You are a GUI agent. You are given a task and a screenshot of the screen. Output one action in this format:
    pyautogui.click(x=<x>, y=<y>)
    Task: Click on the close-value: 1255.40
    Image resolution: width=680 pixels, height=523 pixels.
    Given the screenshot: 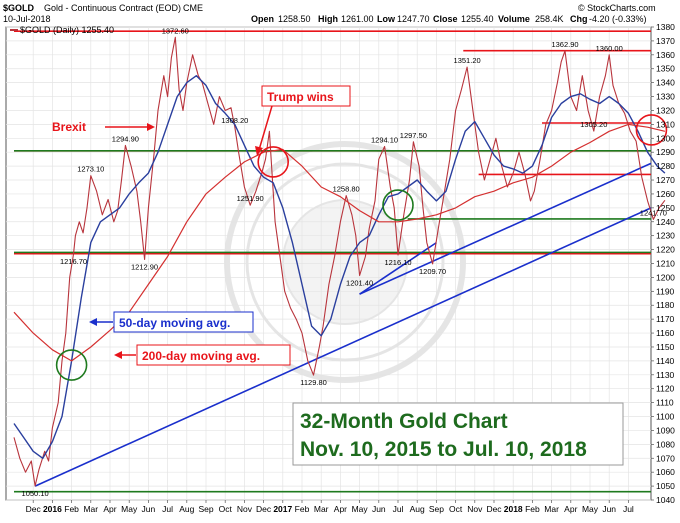 What is the action you would take?
    pyautogui.click(x=477, y=19)
    